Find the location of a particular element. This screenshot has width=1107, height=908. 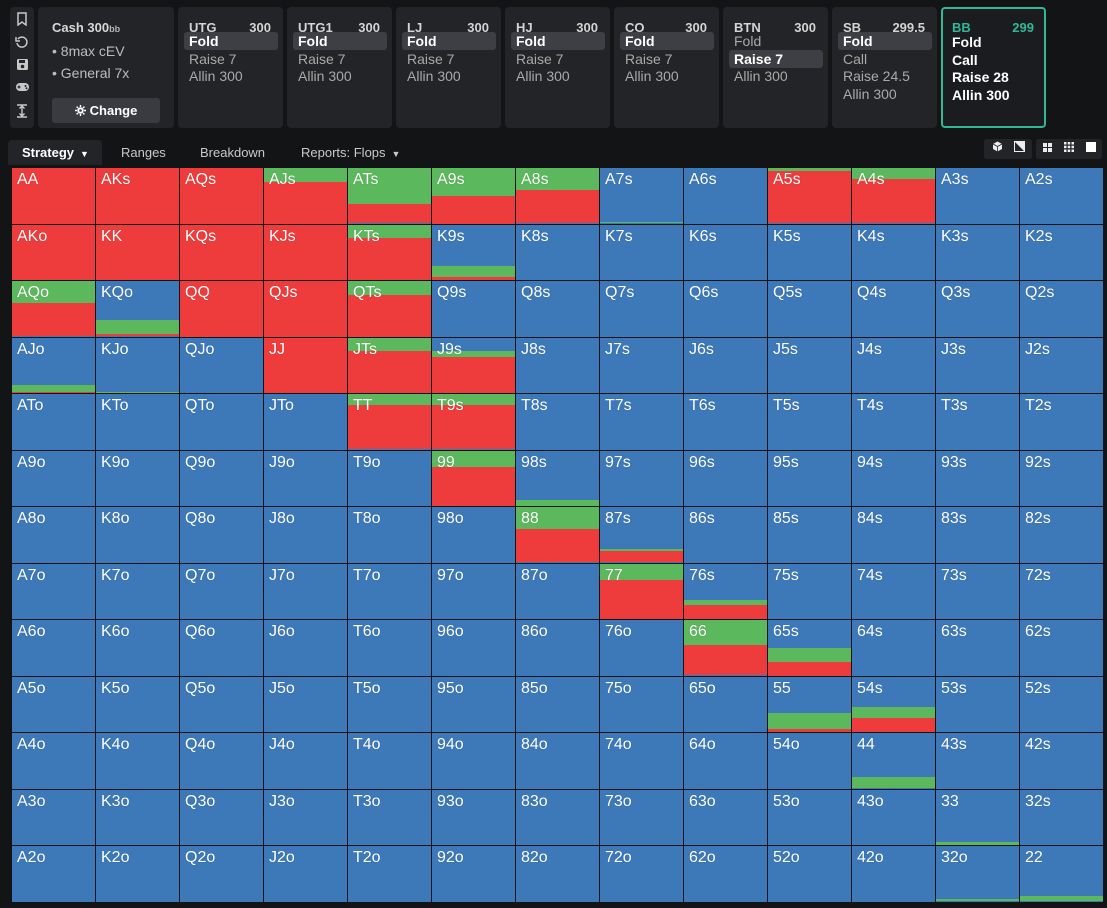

hand-cell-k2o: K2o is located at coordinates (137, 874).